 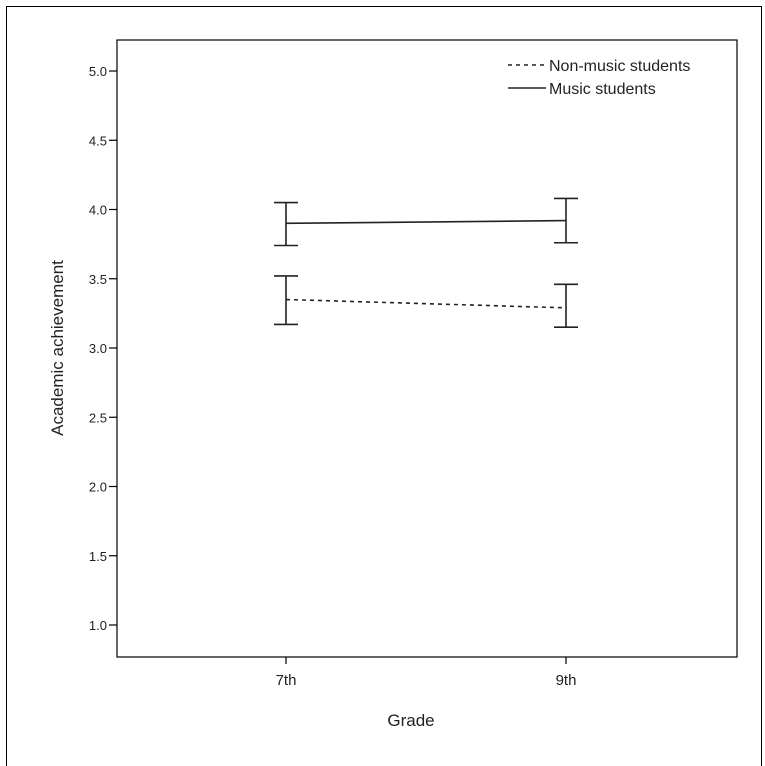 What do you see at coordinates (98, 625) in the screenshot?
I see `y-tick-label: 1.0` at bounding box center [98, 625].